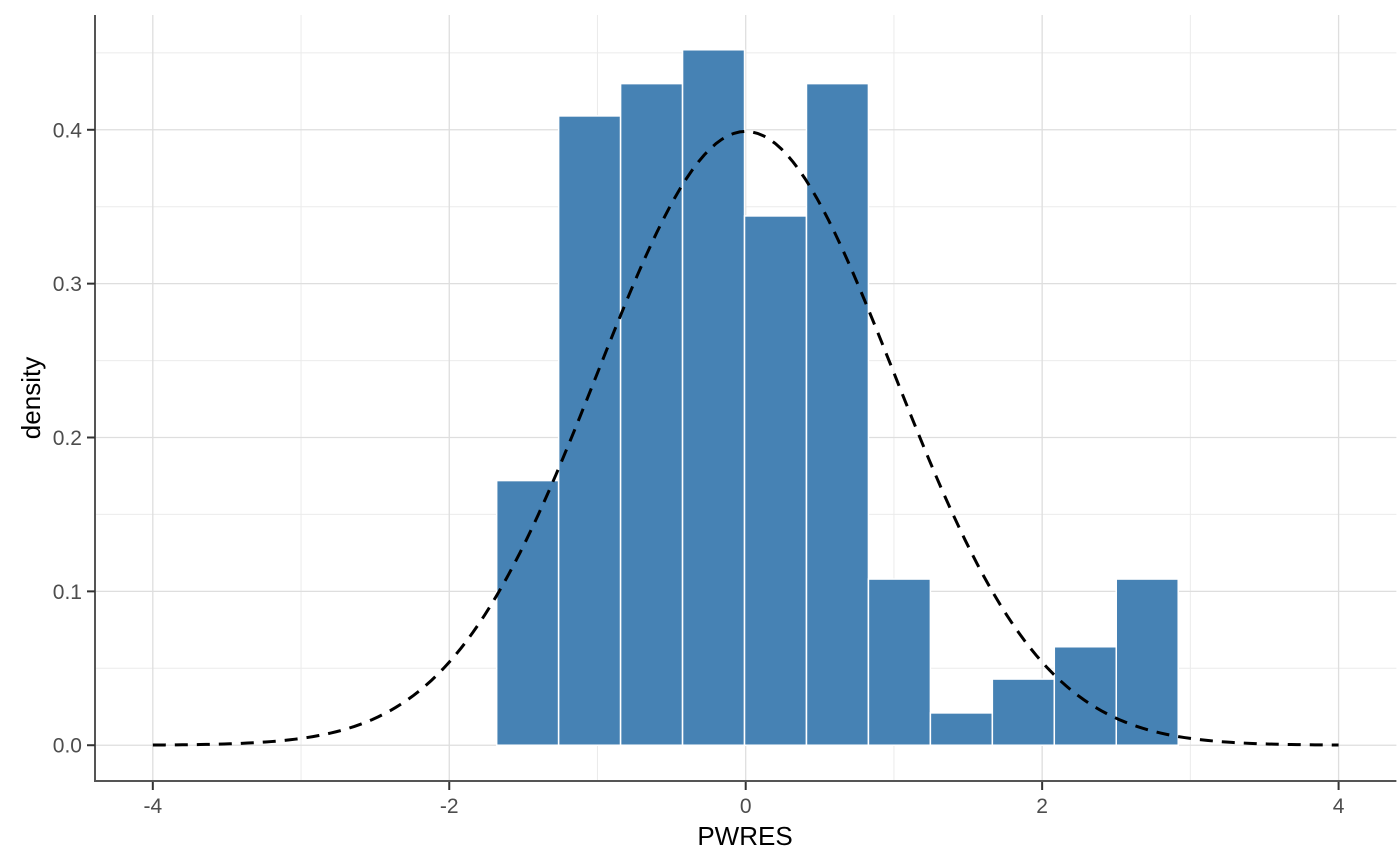 This screenshot has width=1400, height=866. Describe the element at coordinates (67, 592) in the screenshot. I see `y-tick-label: 0.1` at that location.